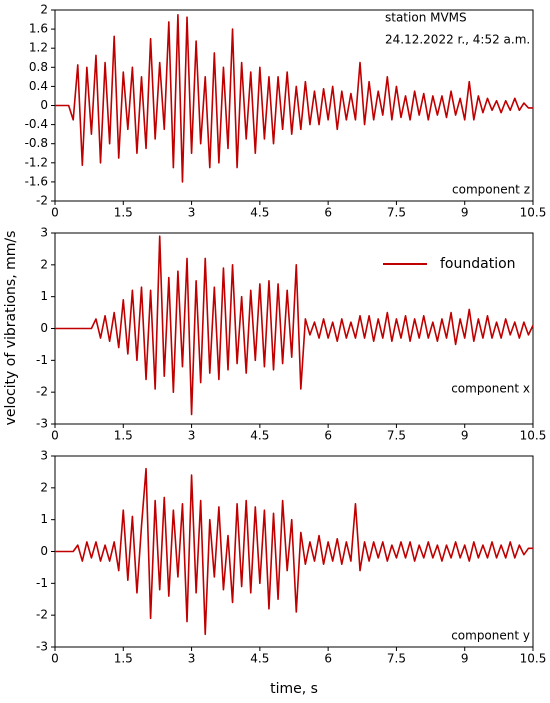 The width and height of the screenshot is (550, 703). Describe the element at coordinates (491, 190) in the screenshot. I see `annotation: component z` at that location.